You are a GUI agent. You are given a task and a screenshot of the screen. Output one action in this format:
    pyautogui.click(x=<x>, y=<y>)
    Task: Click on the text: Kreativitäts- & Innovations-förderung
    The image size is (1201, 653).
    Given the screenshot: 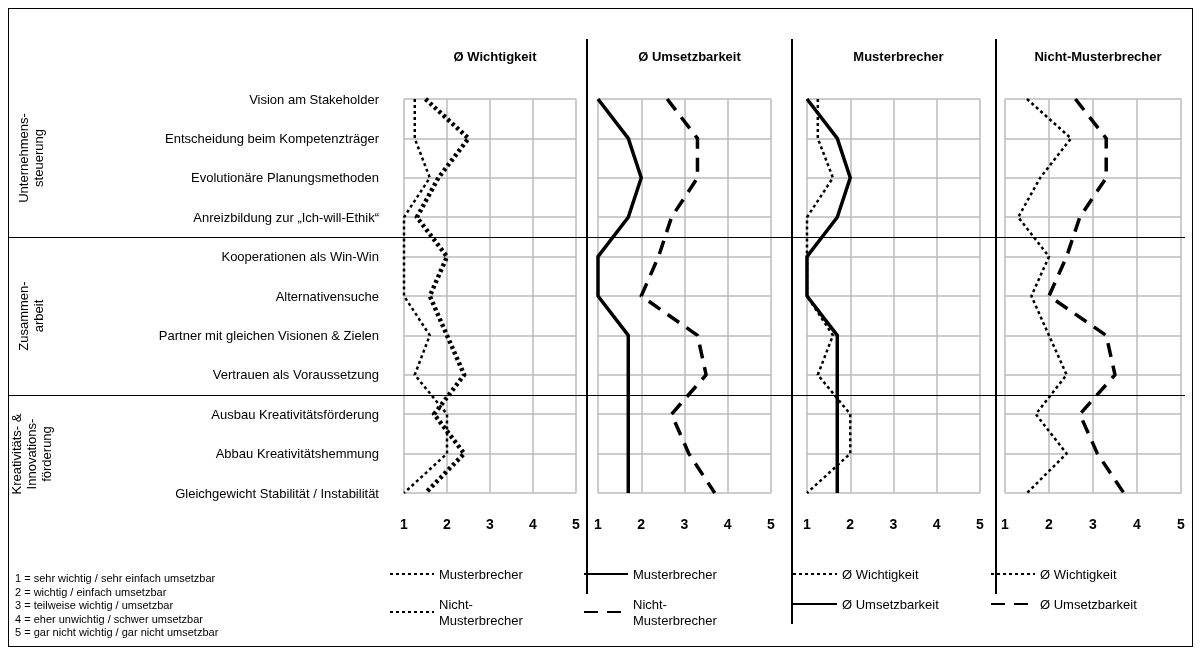 What is the action you would take?
    pyautogui.click(x=31, y=454)
    